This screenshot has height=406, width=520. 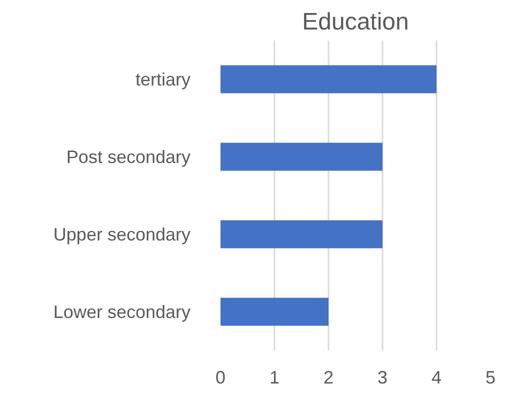 What do you see at coordinates (328, 378) in the screenshot?
I see `x-tick-label: 2` at bounding box center [328, 378].